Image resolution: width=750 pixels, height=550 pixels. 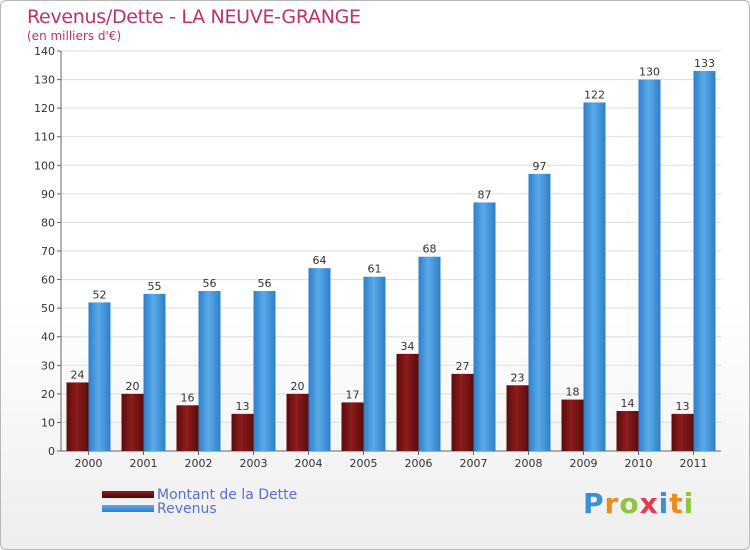 I want to click on data-label-dette-2009: 18, so click(x=573, y=392).